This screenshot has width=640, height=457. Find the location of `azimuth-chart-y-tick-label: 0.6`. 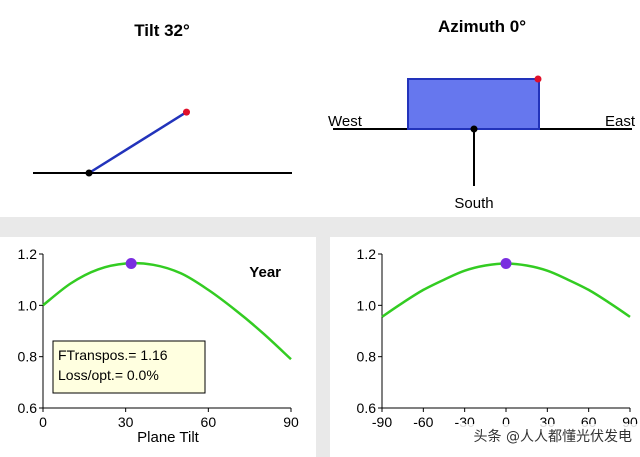

azimuth-chart-y-tick-label: 0.6 is located at coordinates (367, 408).